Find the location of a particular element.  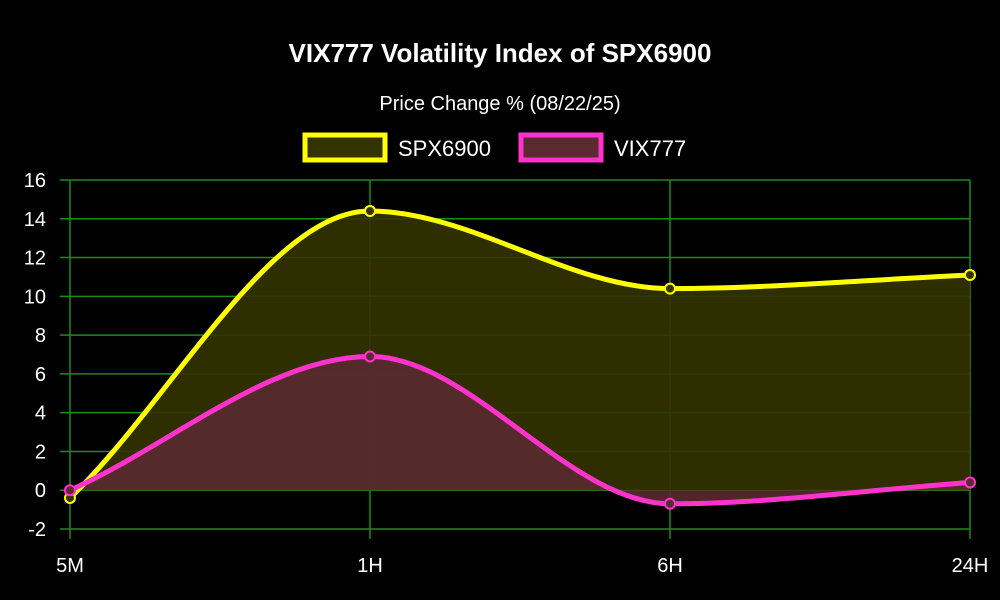

legend: SPX6900 VIX777 is located at coordinates (494, 147).